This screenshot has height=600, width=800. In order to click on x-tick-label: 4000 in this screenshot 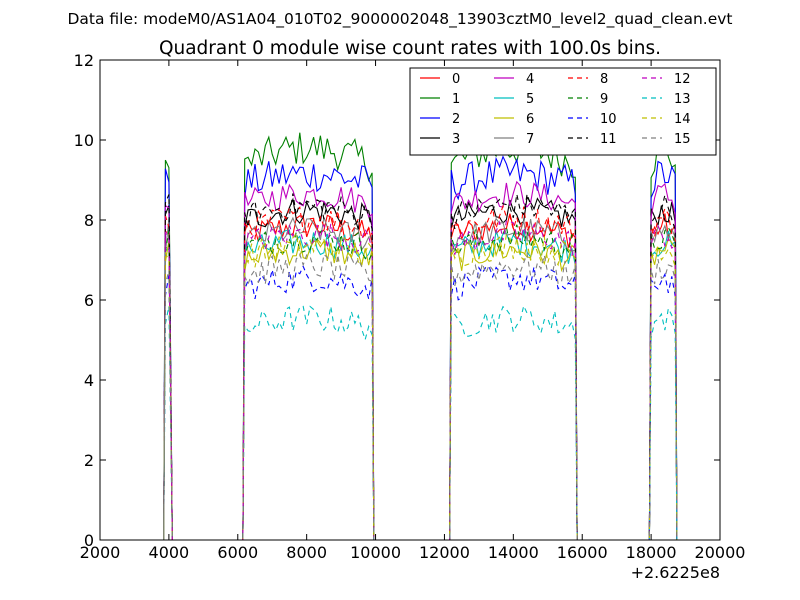, I will do `click(169, 552)`.